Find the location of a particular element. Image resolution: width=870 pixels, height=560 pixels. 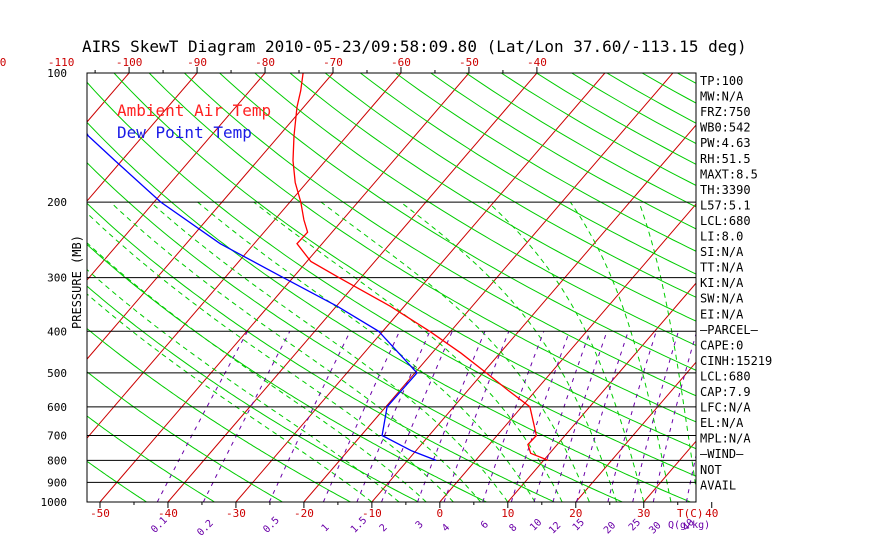

mixing-ratio-label: 4 is located at coordinates (446, 528).